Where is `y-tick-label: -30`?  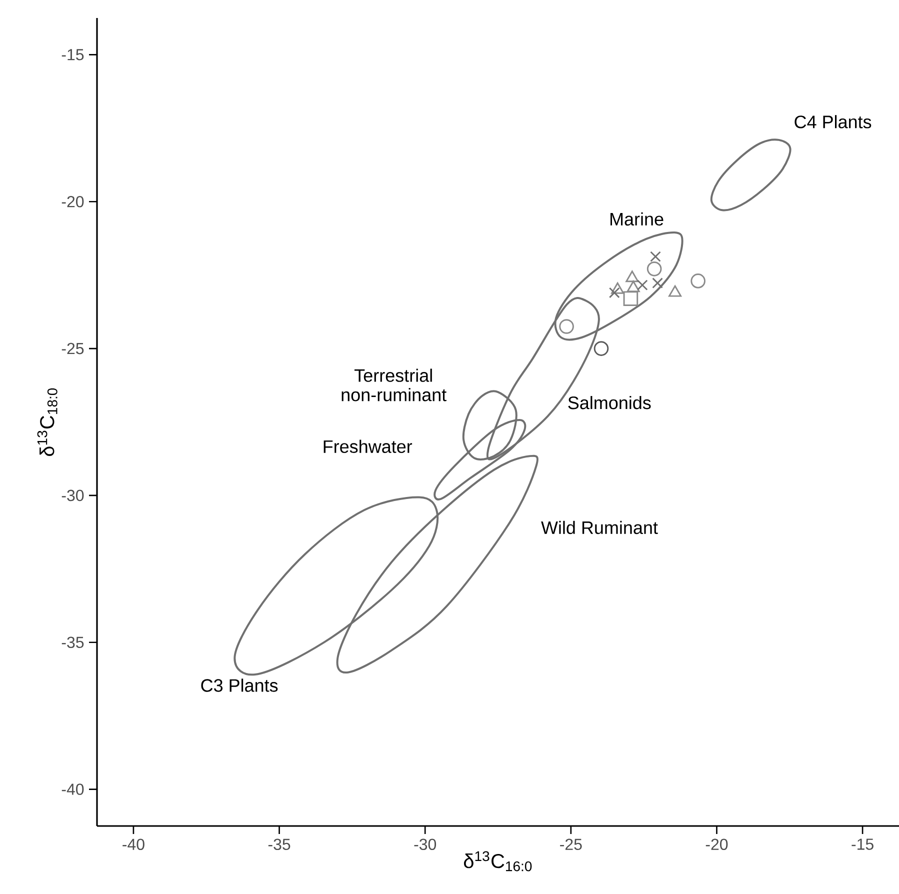 y-tick-label: -30 is located at coordinates (73, 496).